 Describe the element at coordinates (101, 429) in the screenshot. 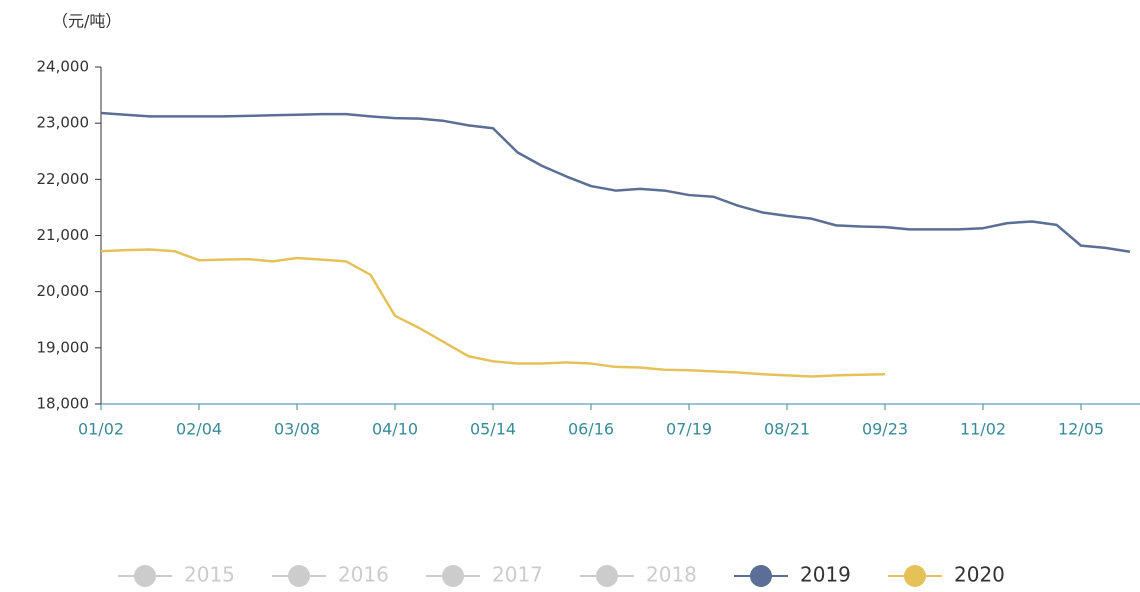

I see `x-tick-label: 01/02` at that location.